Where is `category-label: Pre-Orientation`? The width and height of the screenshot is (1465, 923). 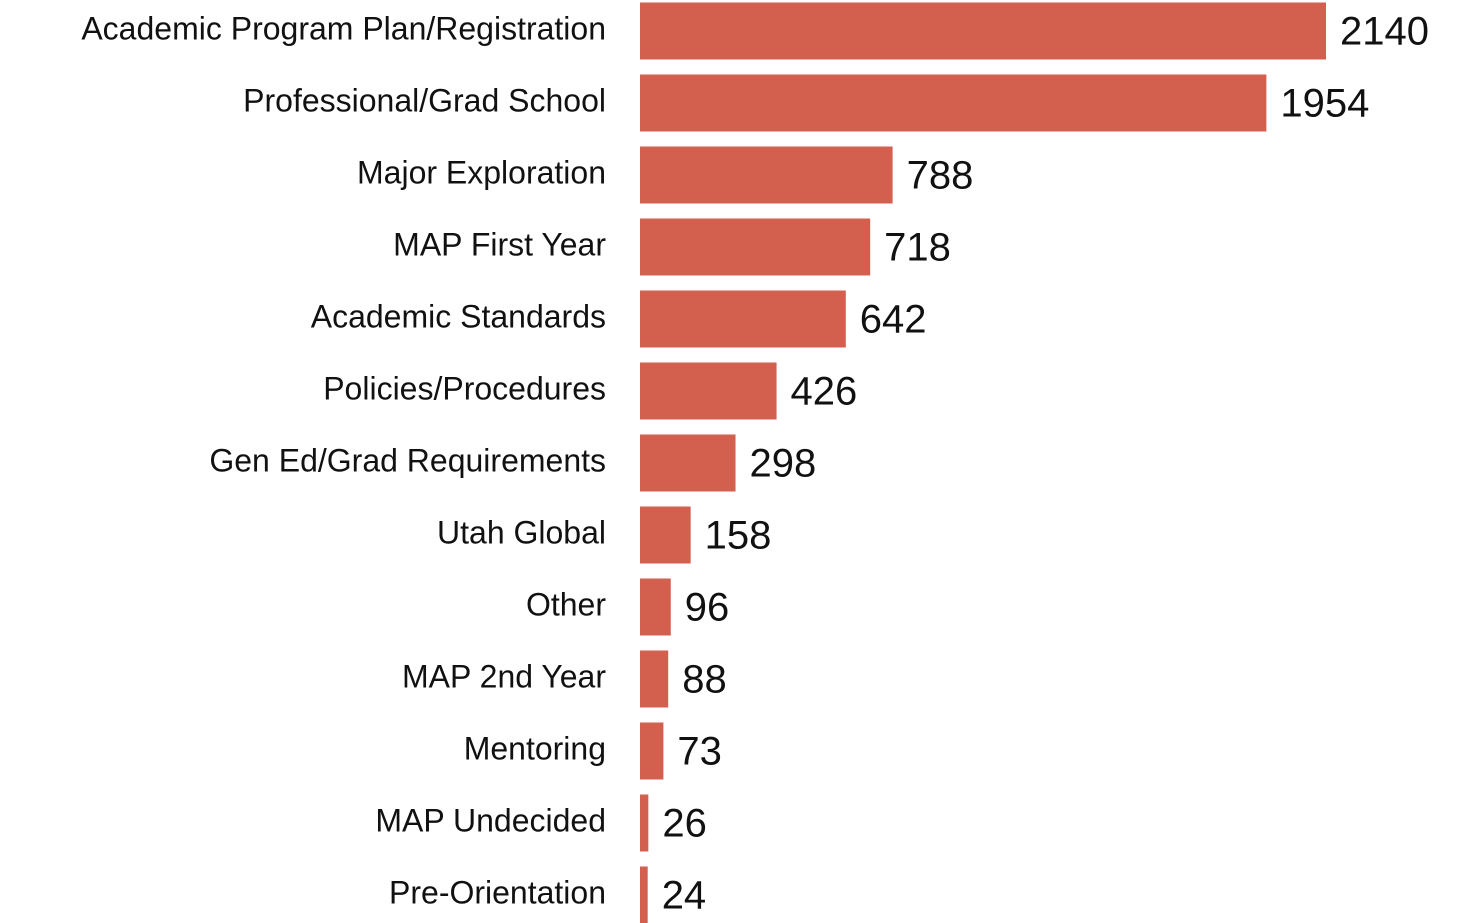
category-label: Pre-Orientation is located at coordinates (497, 892).